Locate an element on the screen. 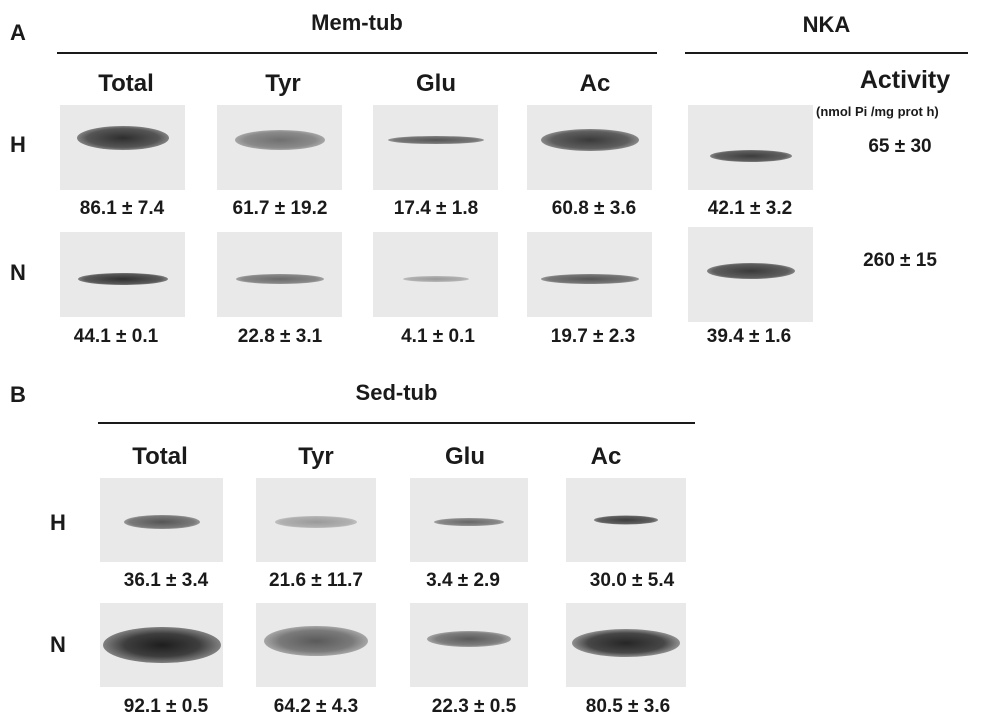 Image resolution: width=991 pixels, height=721 pixels. panel-b-letter: B is located at coordinates (18, 394).